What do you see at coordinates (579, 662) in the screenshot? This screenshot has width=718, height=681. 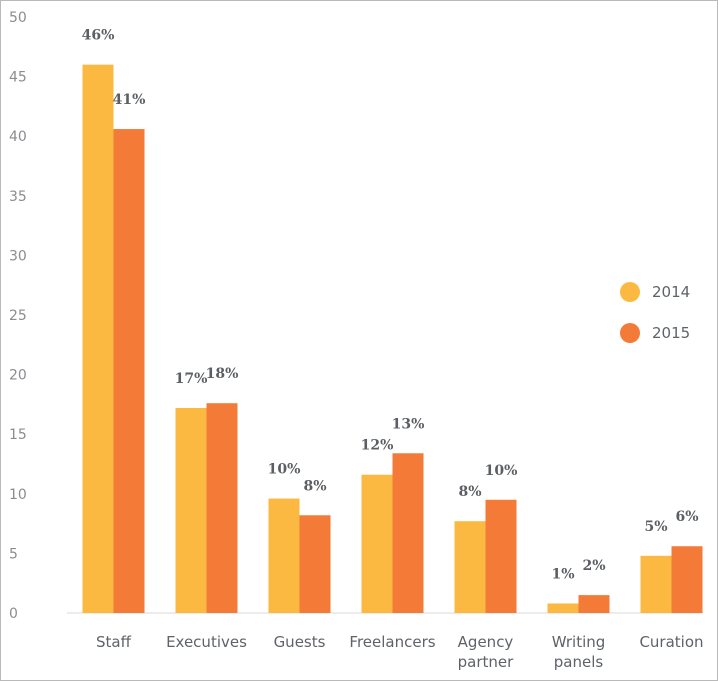 I see `category-label: panels` at bounding box center [579, 662].